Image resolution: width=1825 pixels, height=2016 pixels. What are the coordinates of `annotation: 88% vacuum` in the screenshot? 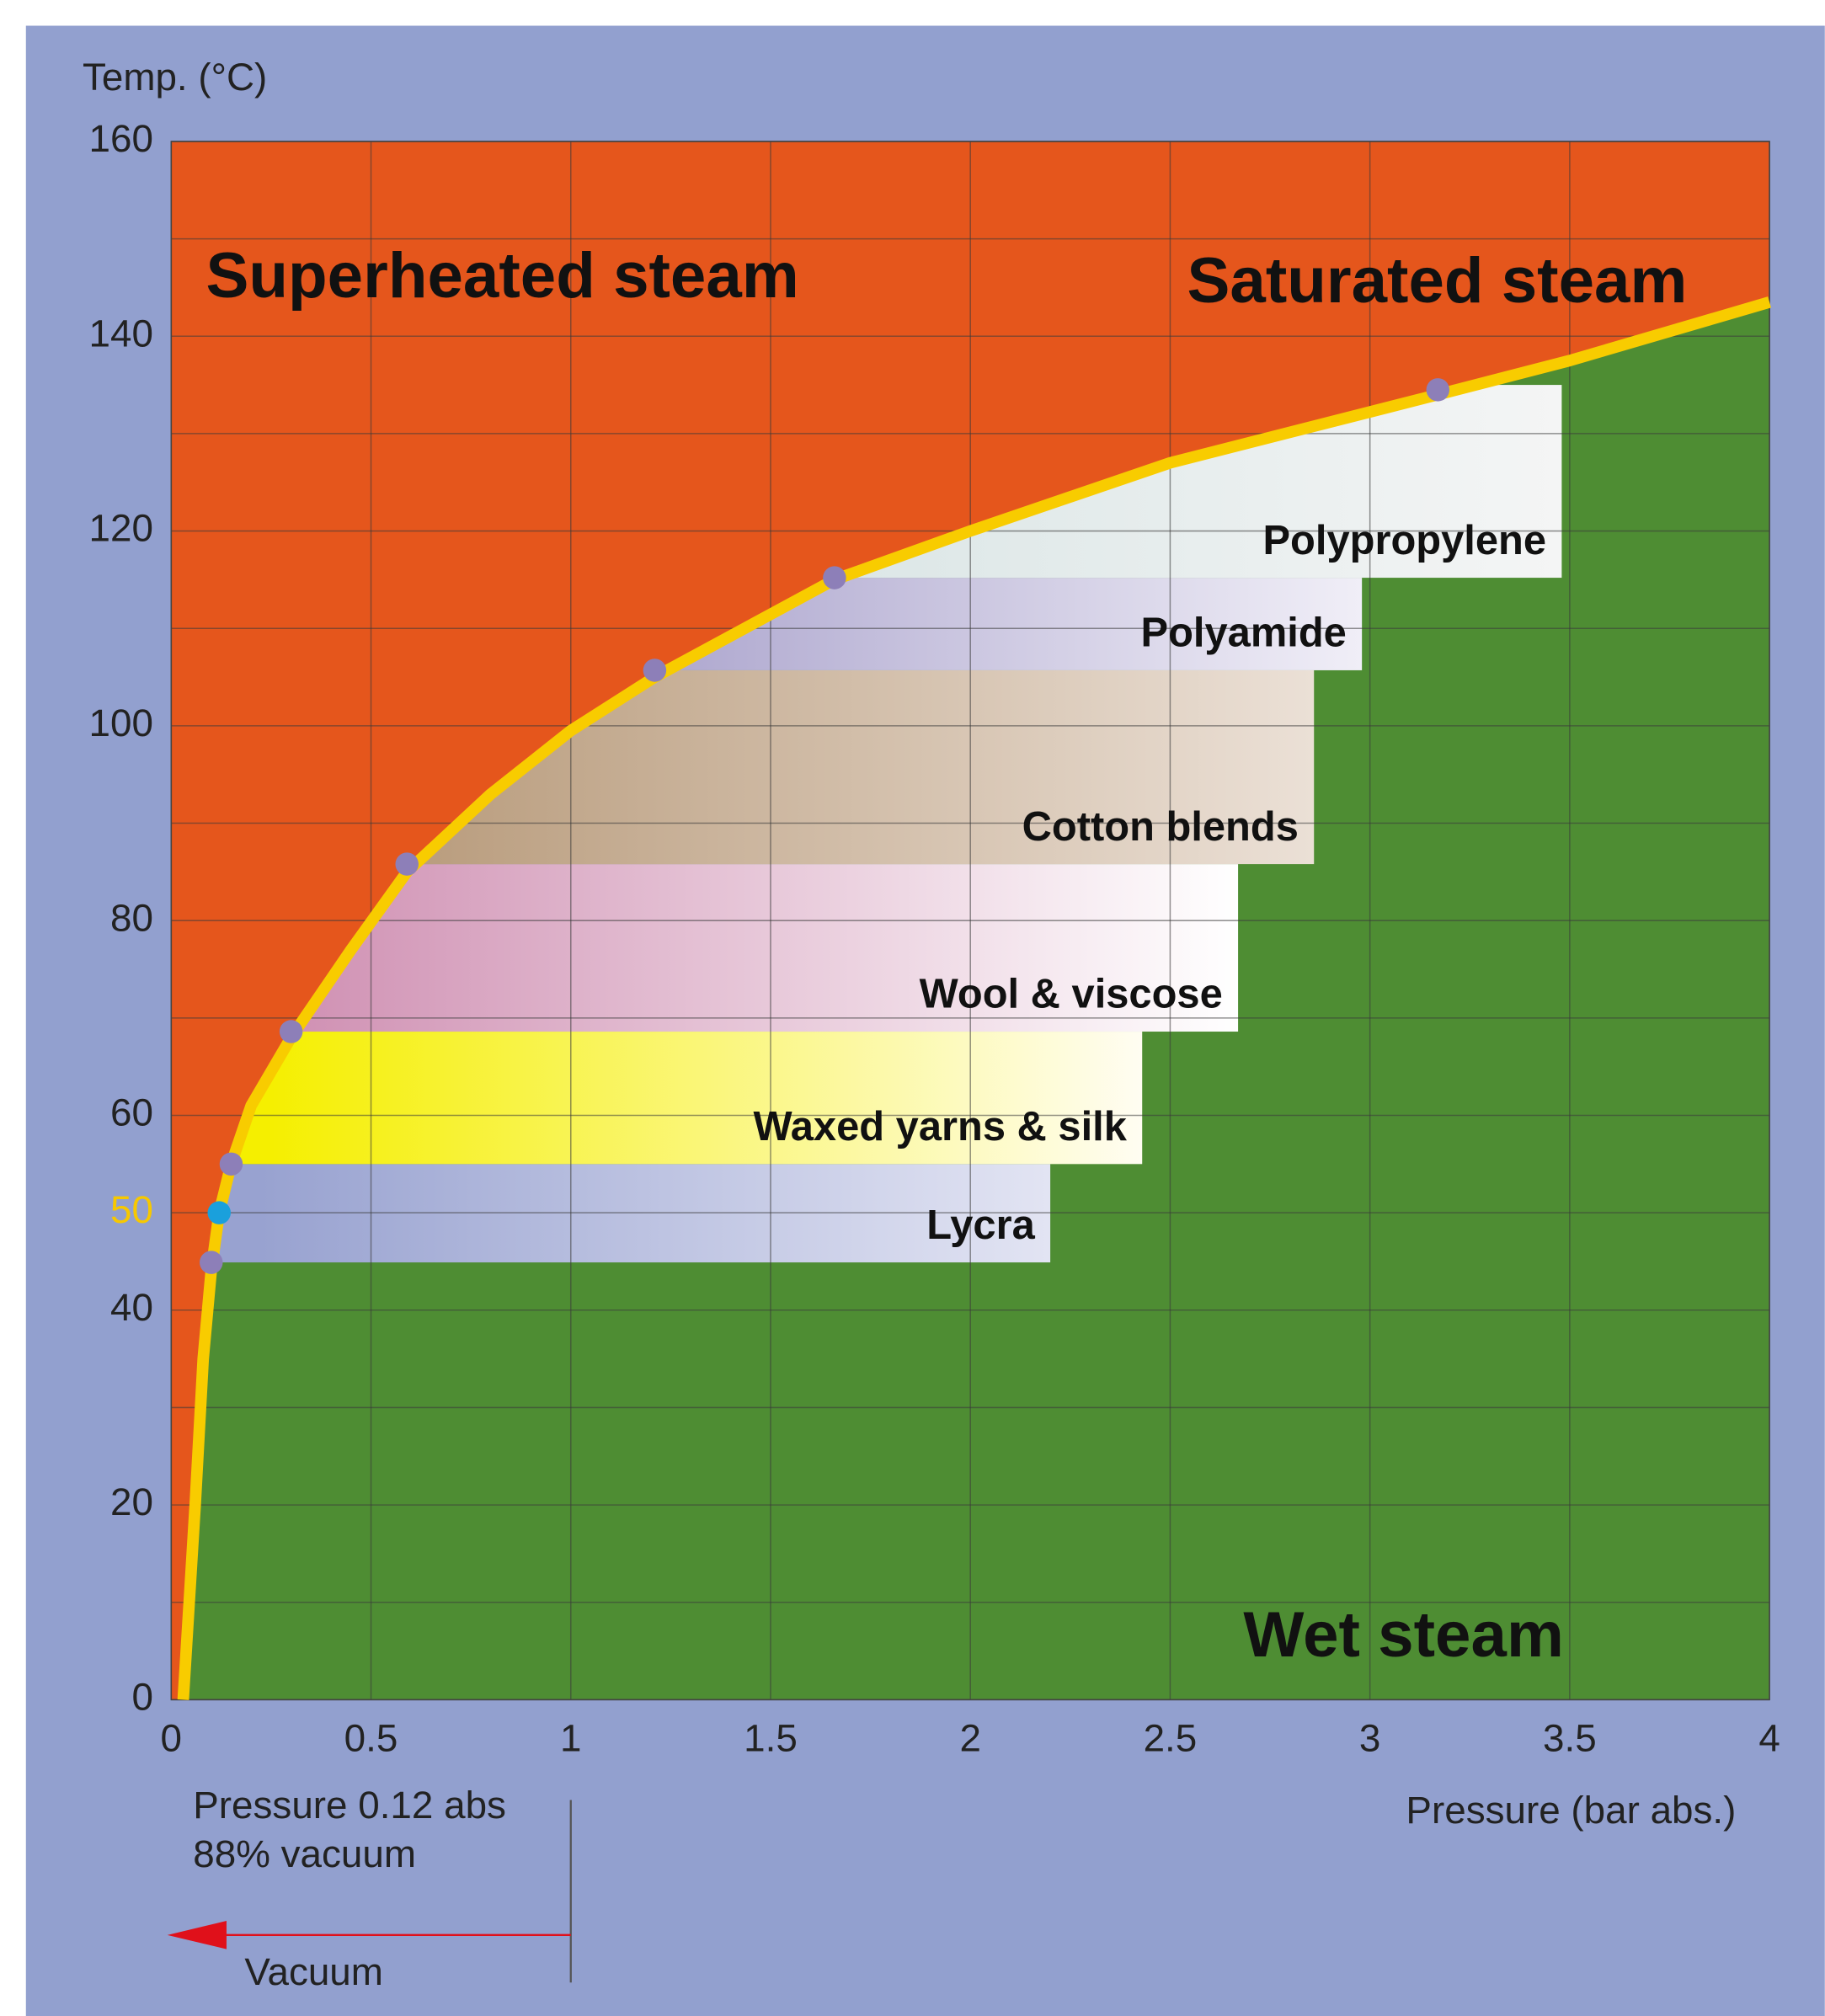 It's located at (304, 1853).